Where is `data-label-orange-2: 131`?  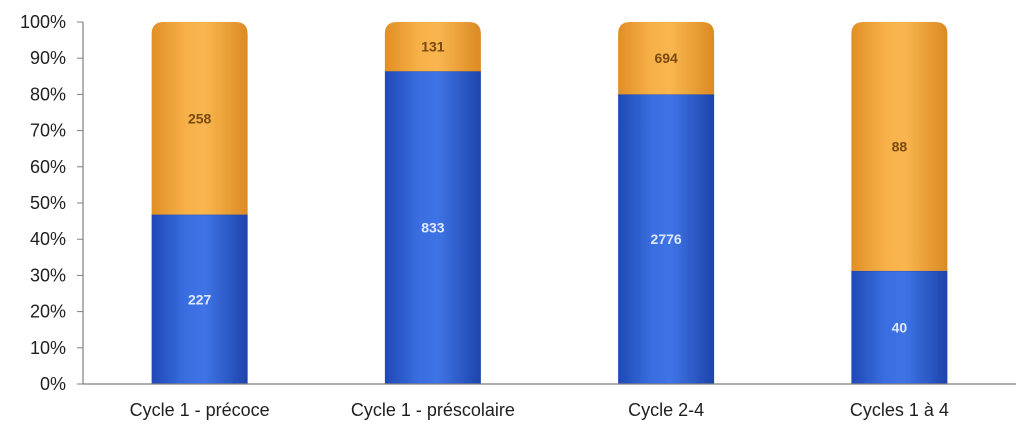 data-label-orange-2: 131 is located at coordinates (433, 47).